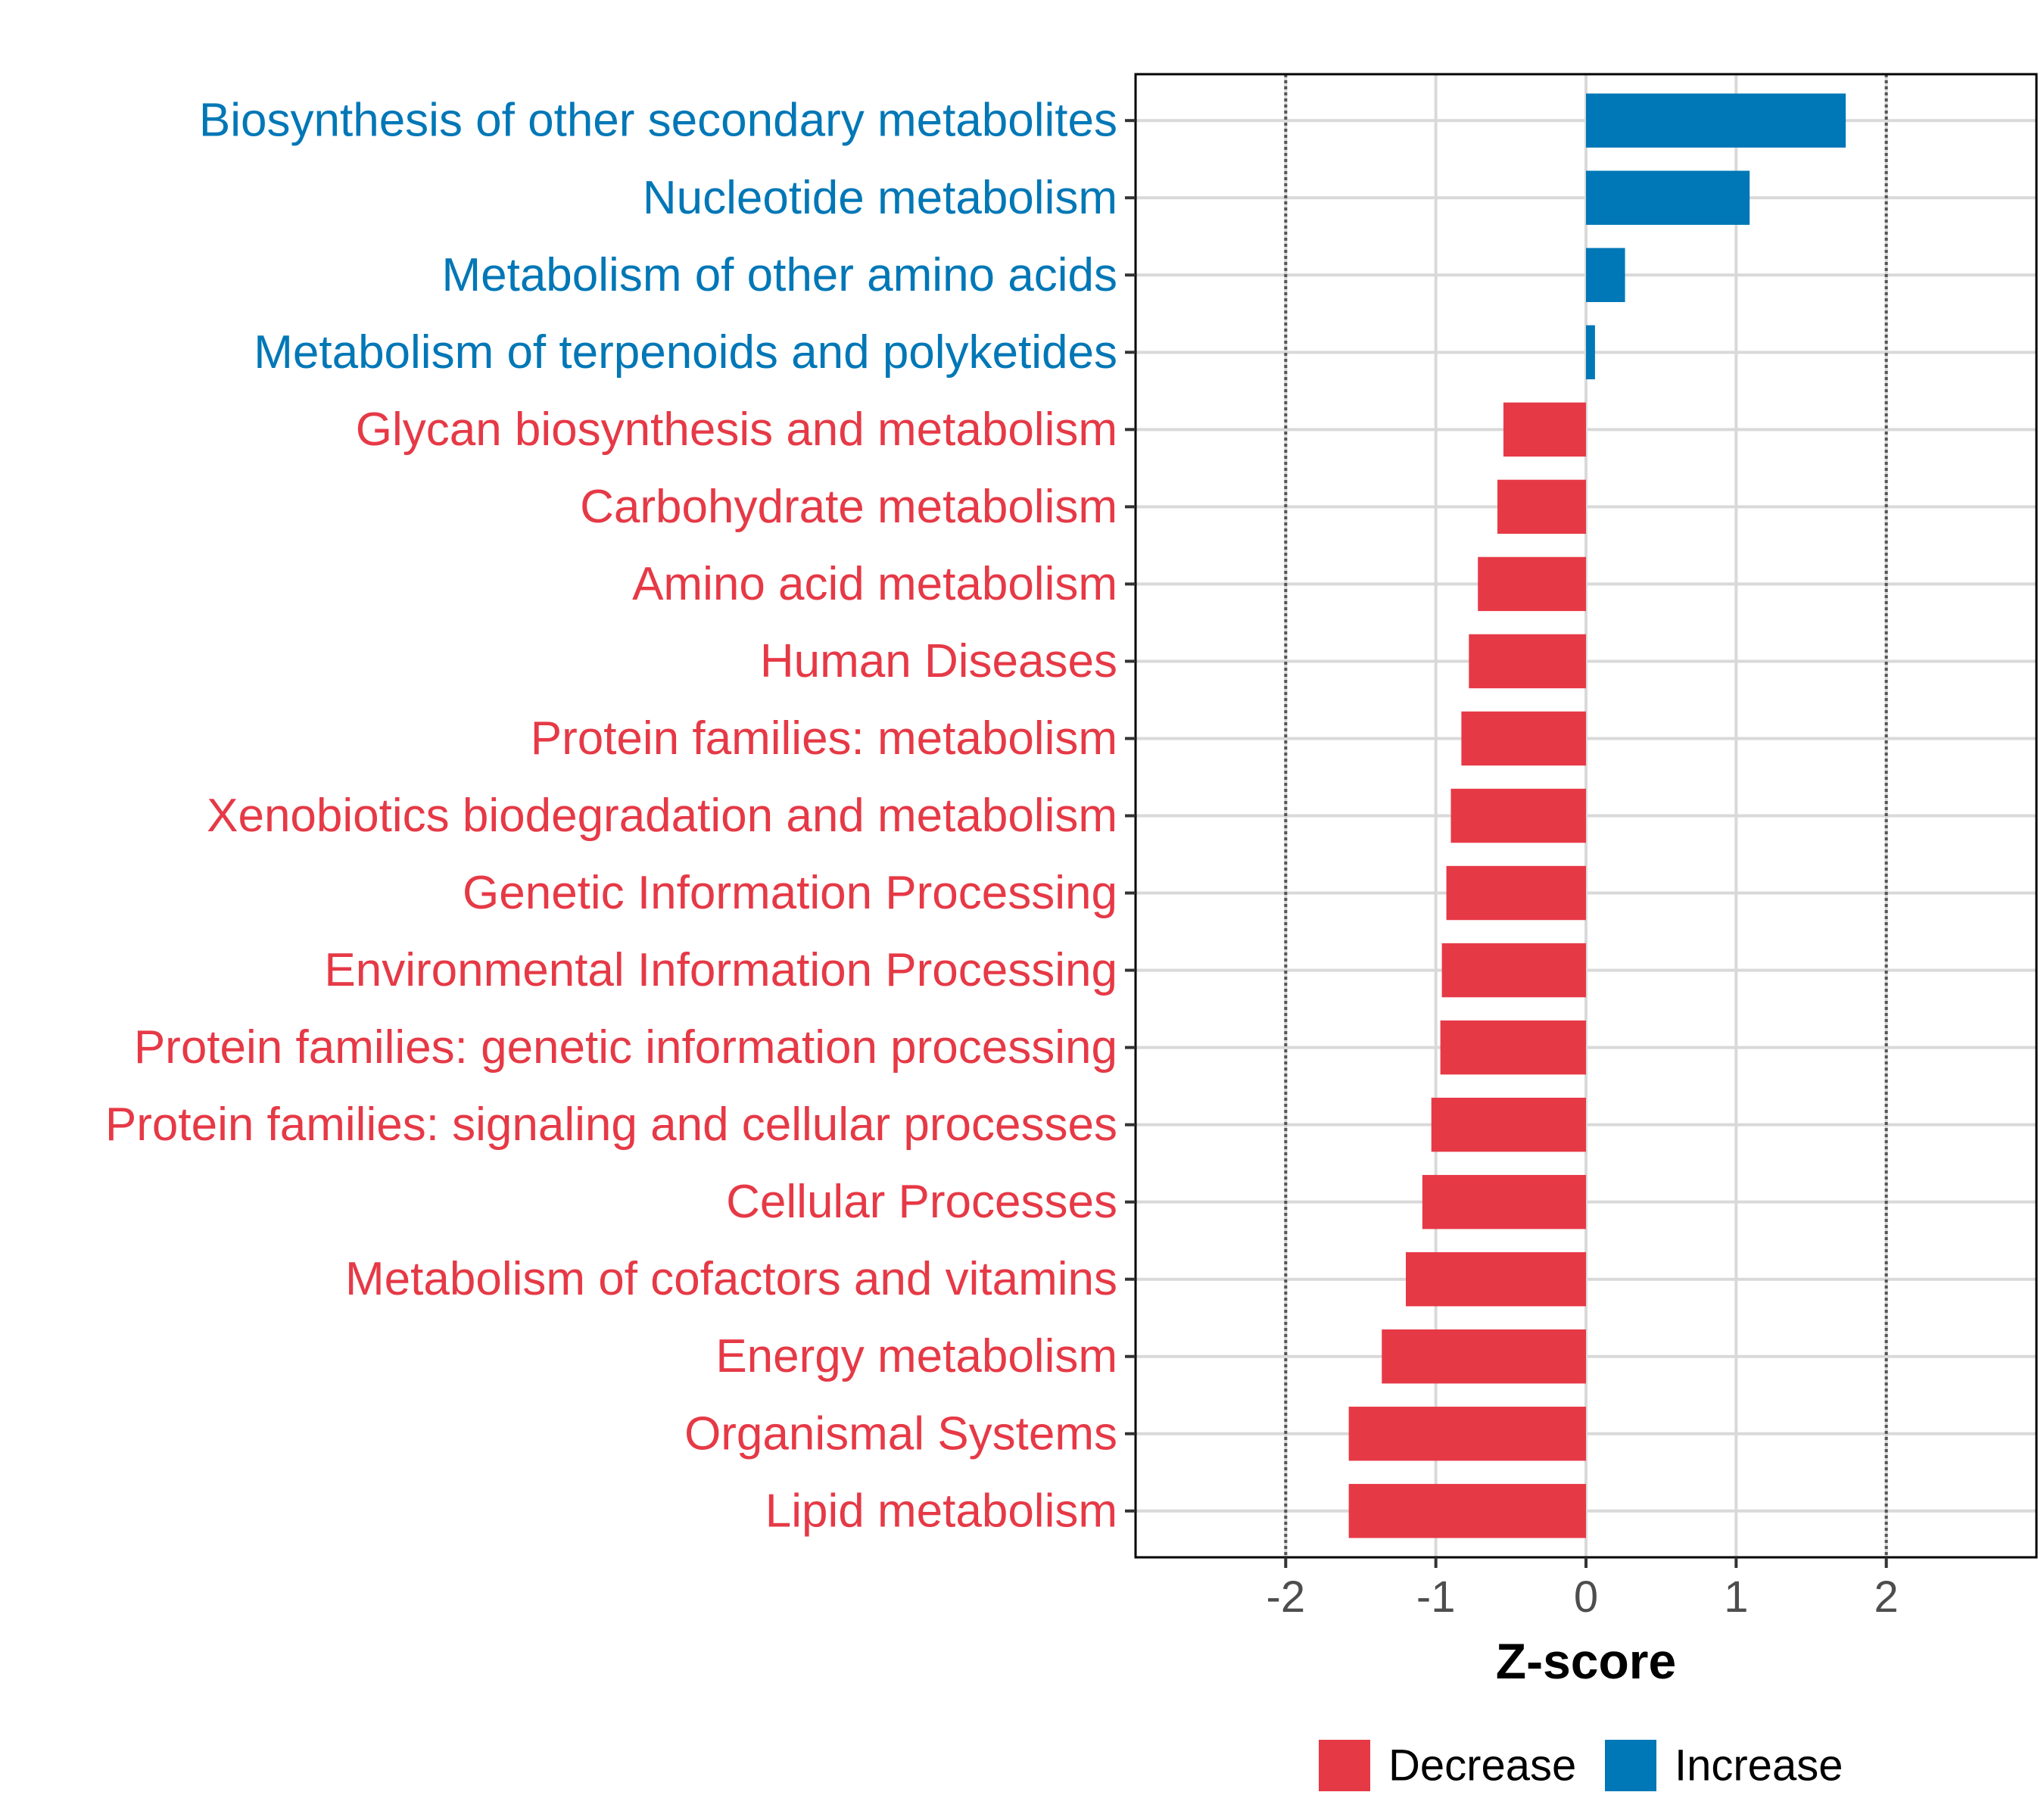  What do you see at coordinates (1344, 1765) in the screenshot?
I see `legend-key-decrease` at bounding box center [1344, 1765].